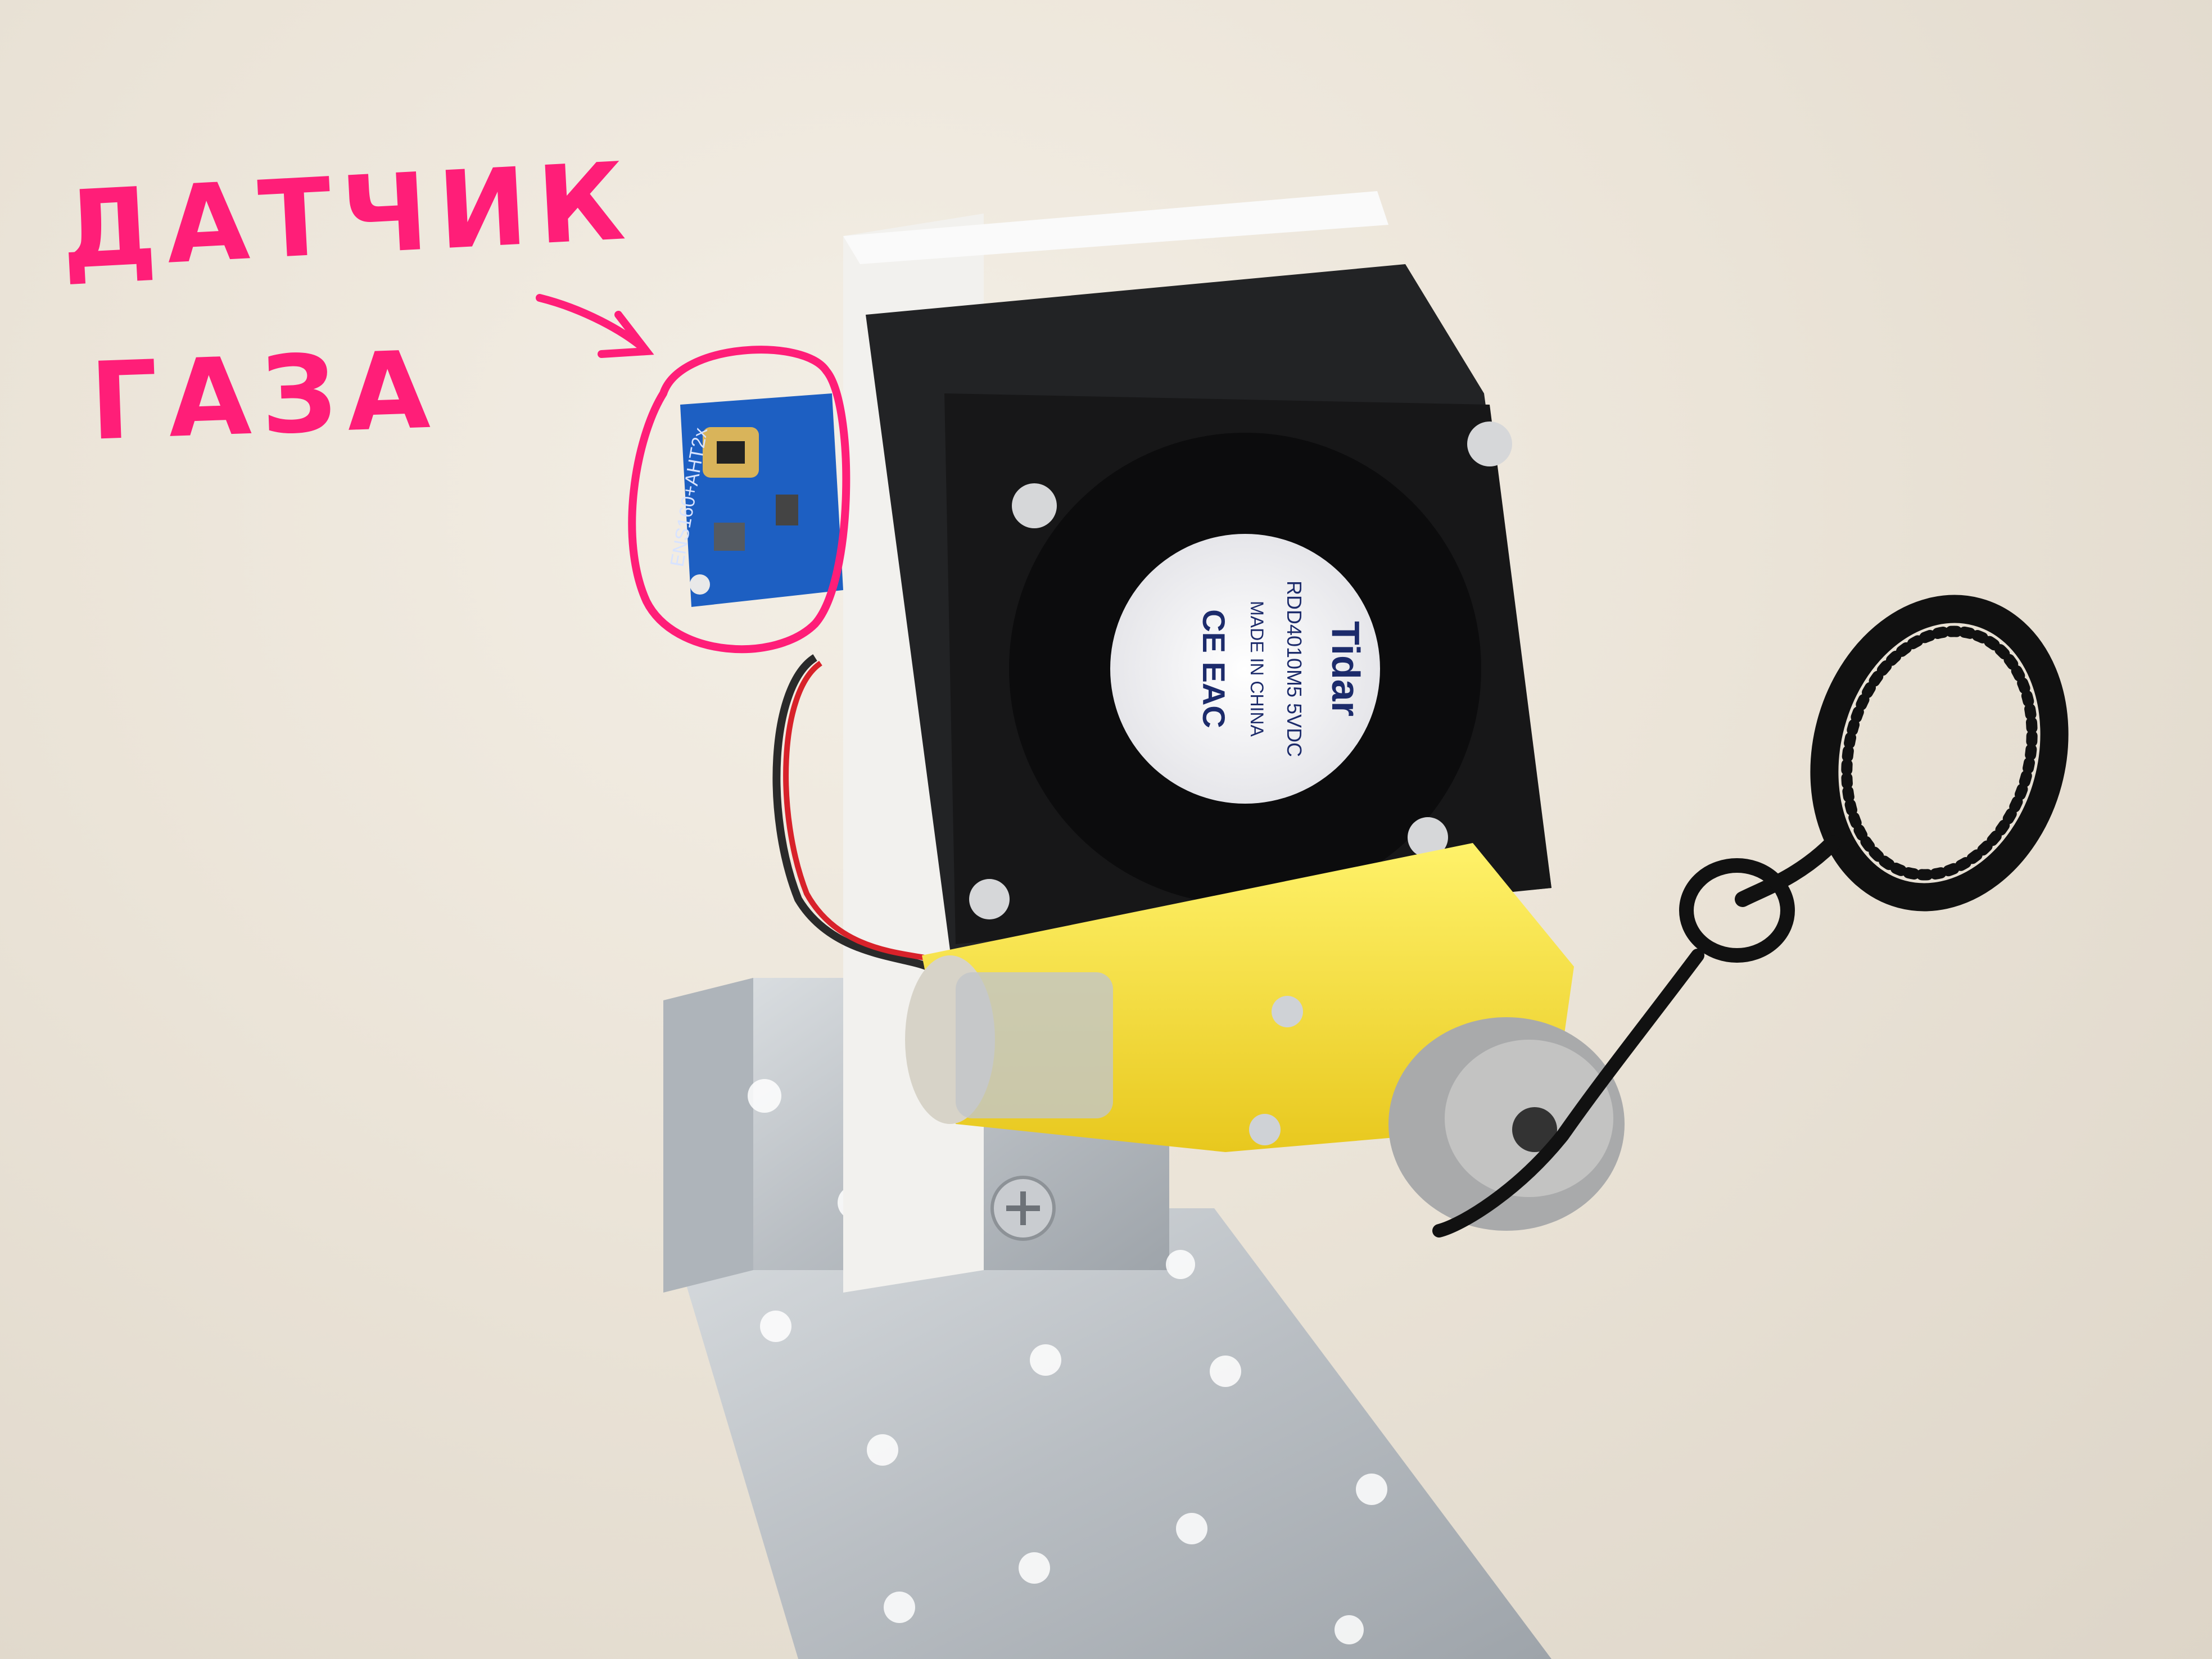  I want to click on annotation-marks, so click(693, 474).